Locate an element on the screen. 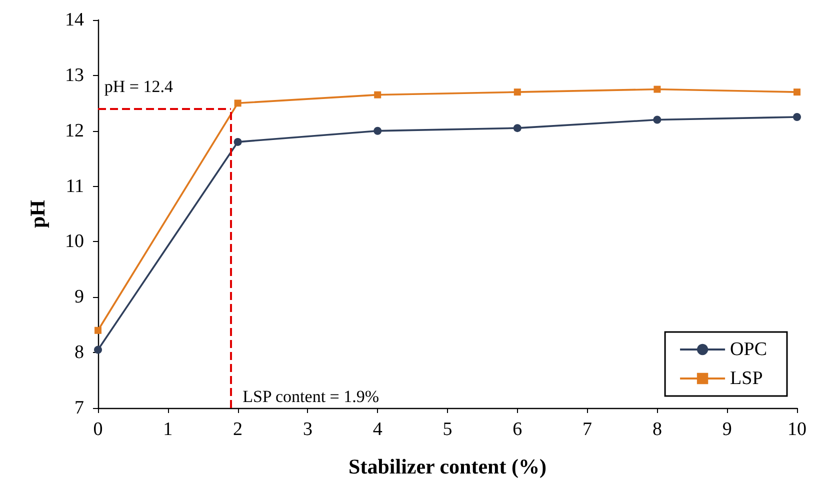 This screenshot has width=813, height=495. y-tick-label: 10 is located at coordinates (74, 241).